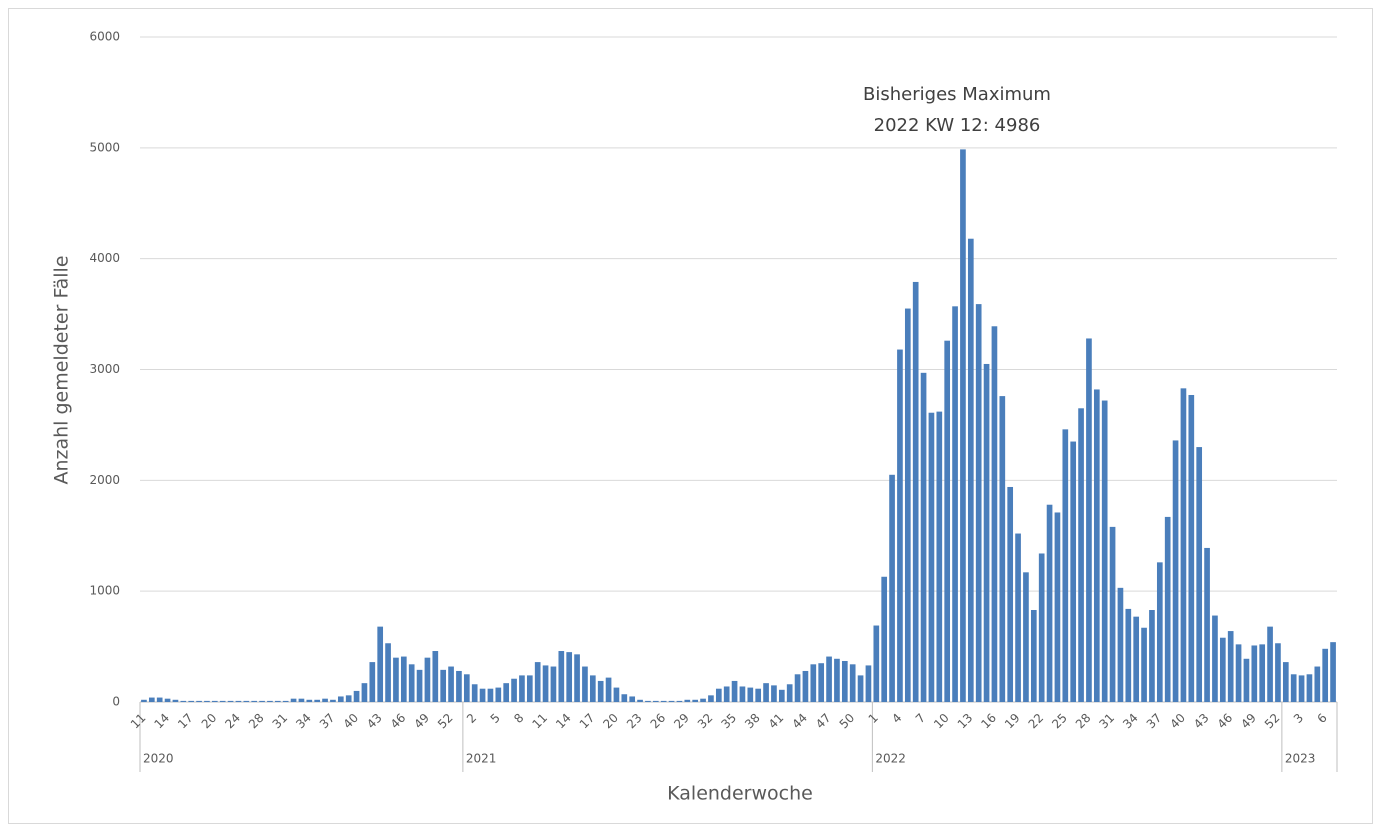 The width and height of the screenshot is (1381, 832). What do you see at coordinates (1300, 759) in the screenshot?
I see `group-label: 2023` at bounding box center [1300, 759].